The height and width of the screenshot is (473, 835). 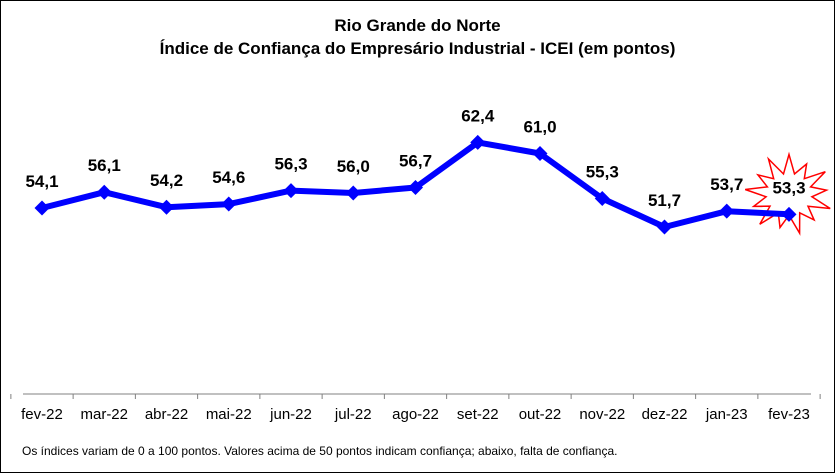 I want to click on x-tick-label-nov-22: nov-22, so click(x=602, y=414).